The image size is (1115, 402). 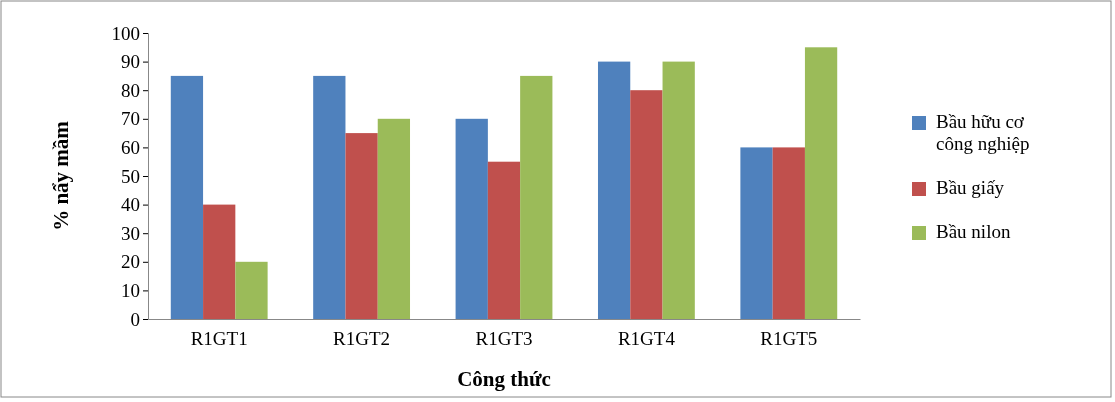 What do you see at coordinates (130, 119) in the screenshot?
I see `y-tick-label: 70` at bounding box center [130, 119].